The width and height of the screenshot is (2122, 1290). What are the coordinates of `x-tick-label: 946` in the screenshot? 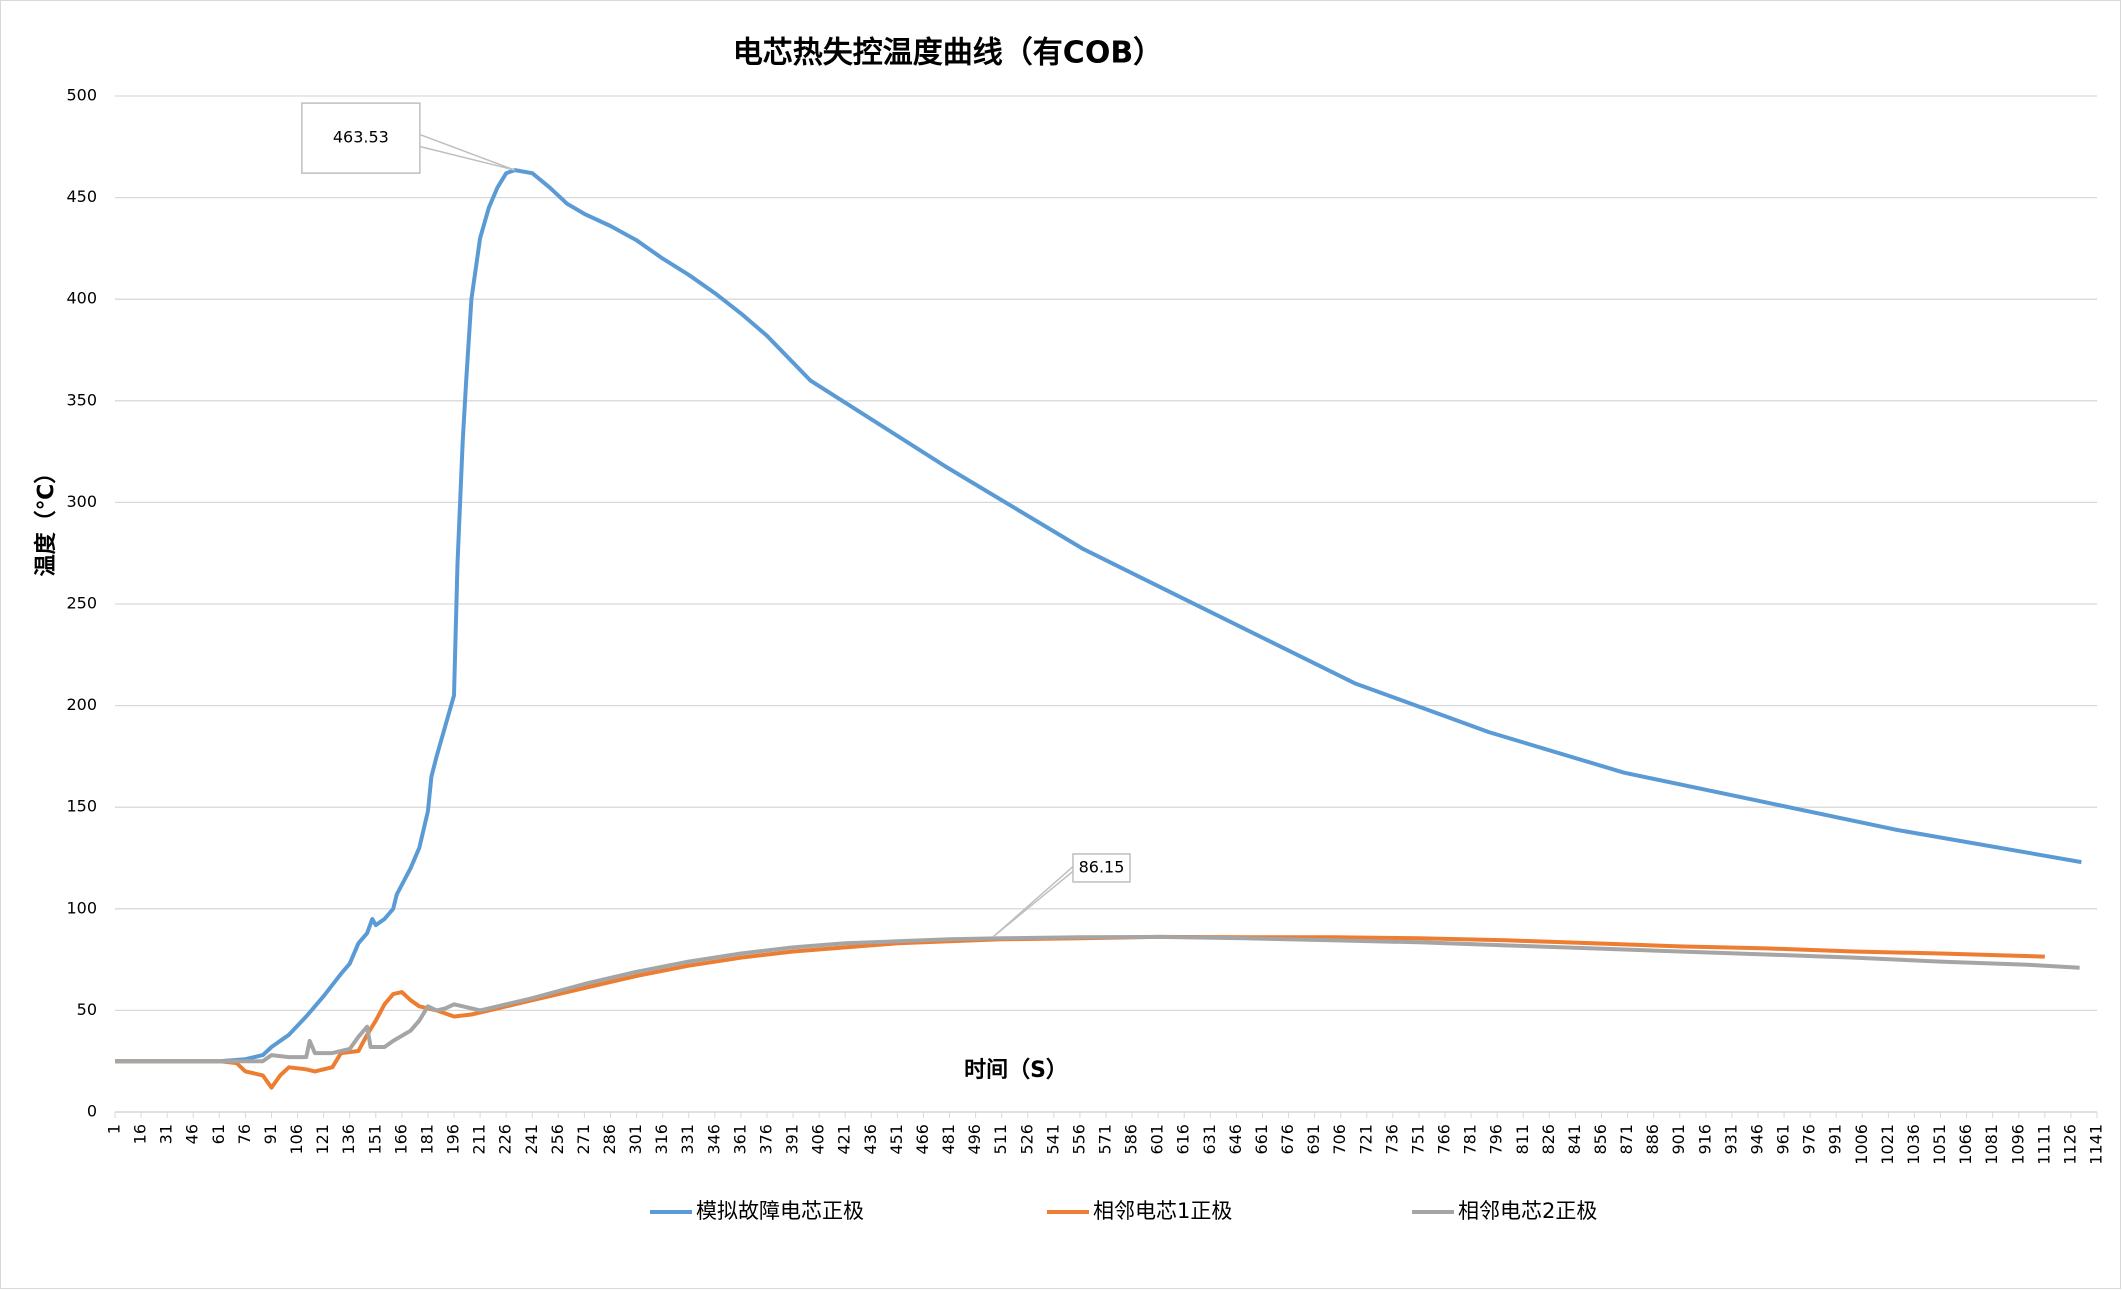 It's located at (1756, 1139).